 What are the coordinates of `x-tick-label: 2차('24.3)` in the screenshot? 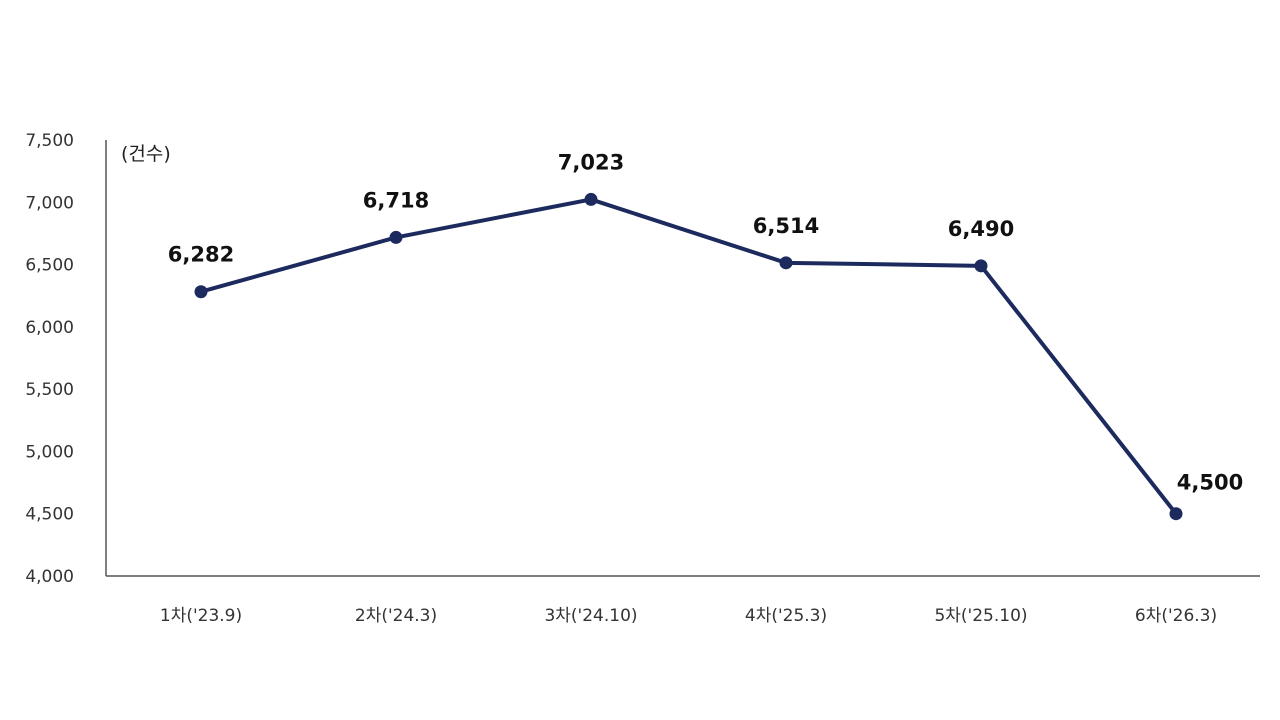 It's located at (396, 616).